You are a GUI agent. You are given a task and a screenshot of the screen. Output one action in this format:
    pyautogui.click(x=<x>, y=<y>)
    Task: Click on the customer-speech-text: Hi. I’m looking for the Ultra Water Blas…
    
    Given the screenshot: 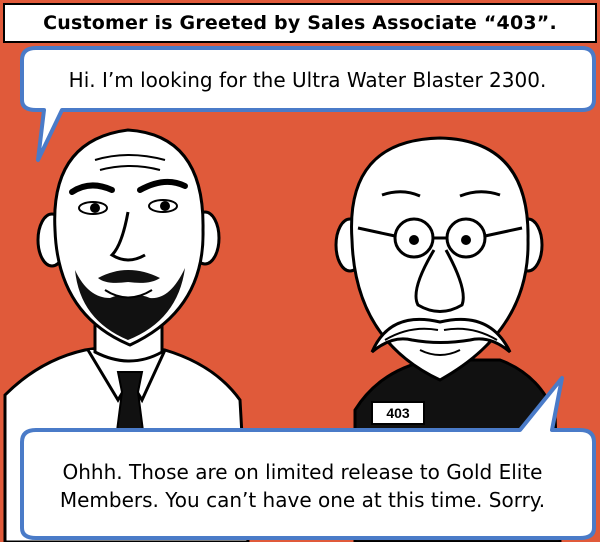 What is the action you would take?
    pyautogui.click(x=307, y=80)
    